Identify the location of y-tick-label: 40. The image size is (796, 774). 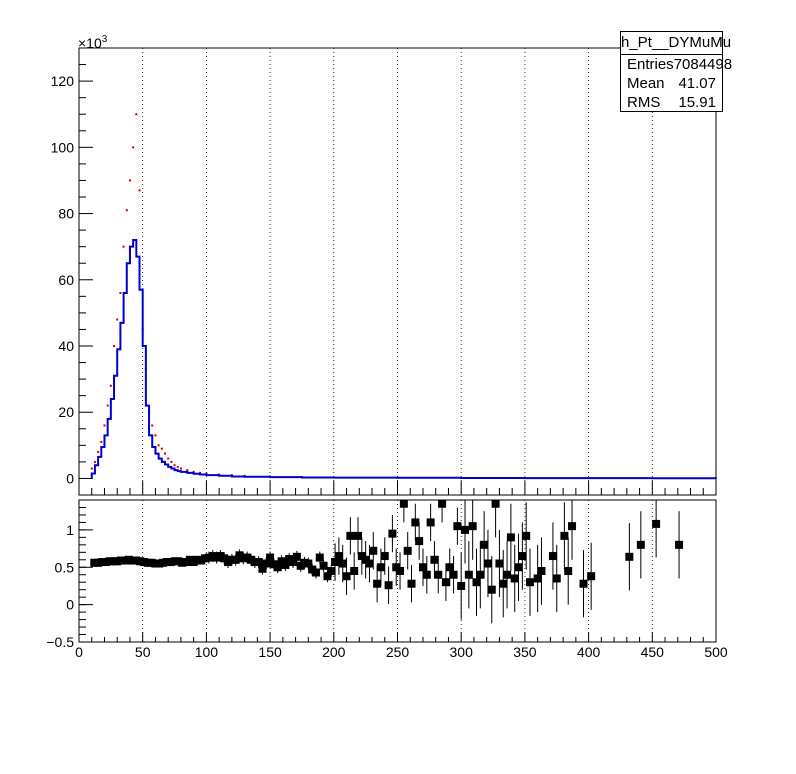
(66, 346).